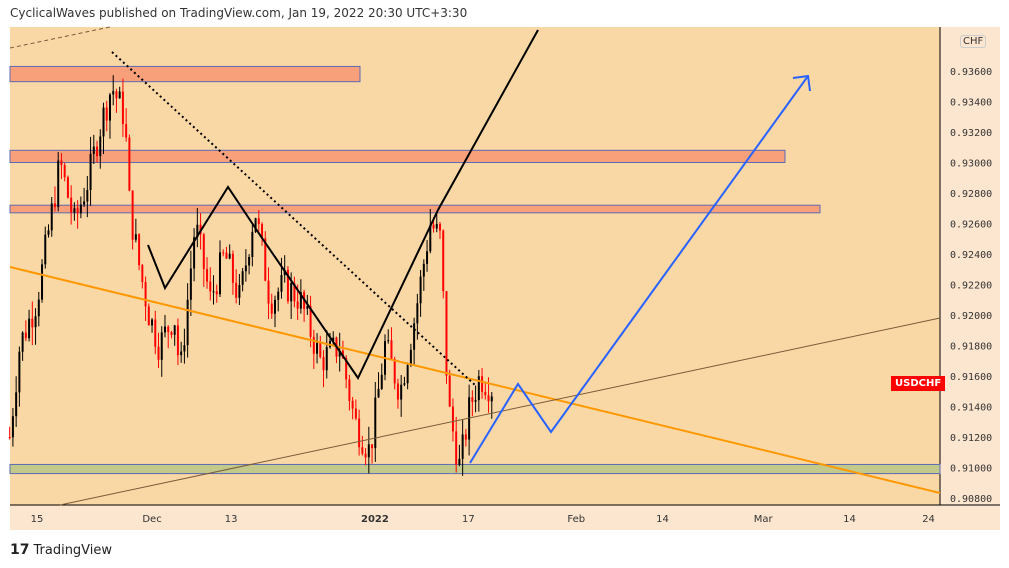  I want to click on arrow-head-icon, so click(801, 83).